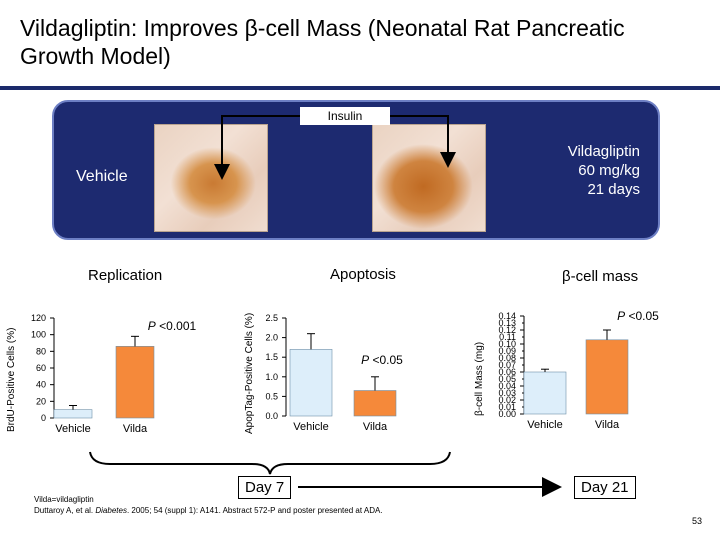  Describe the element at coordinates (697, 521) in the screenshot. I see `page-number: 53` at that location.